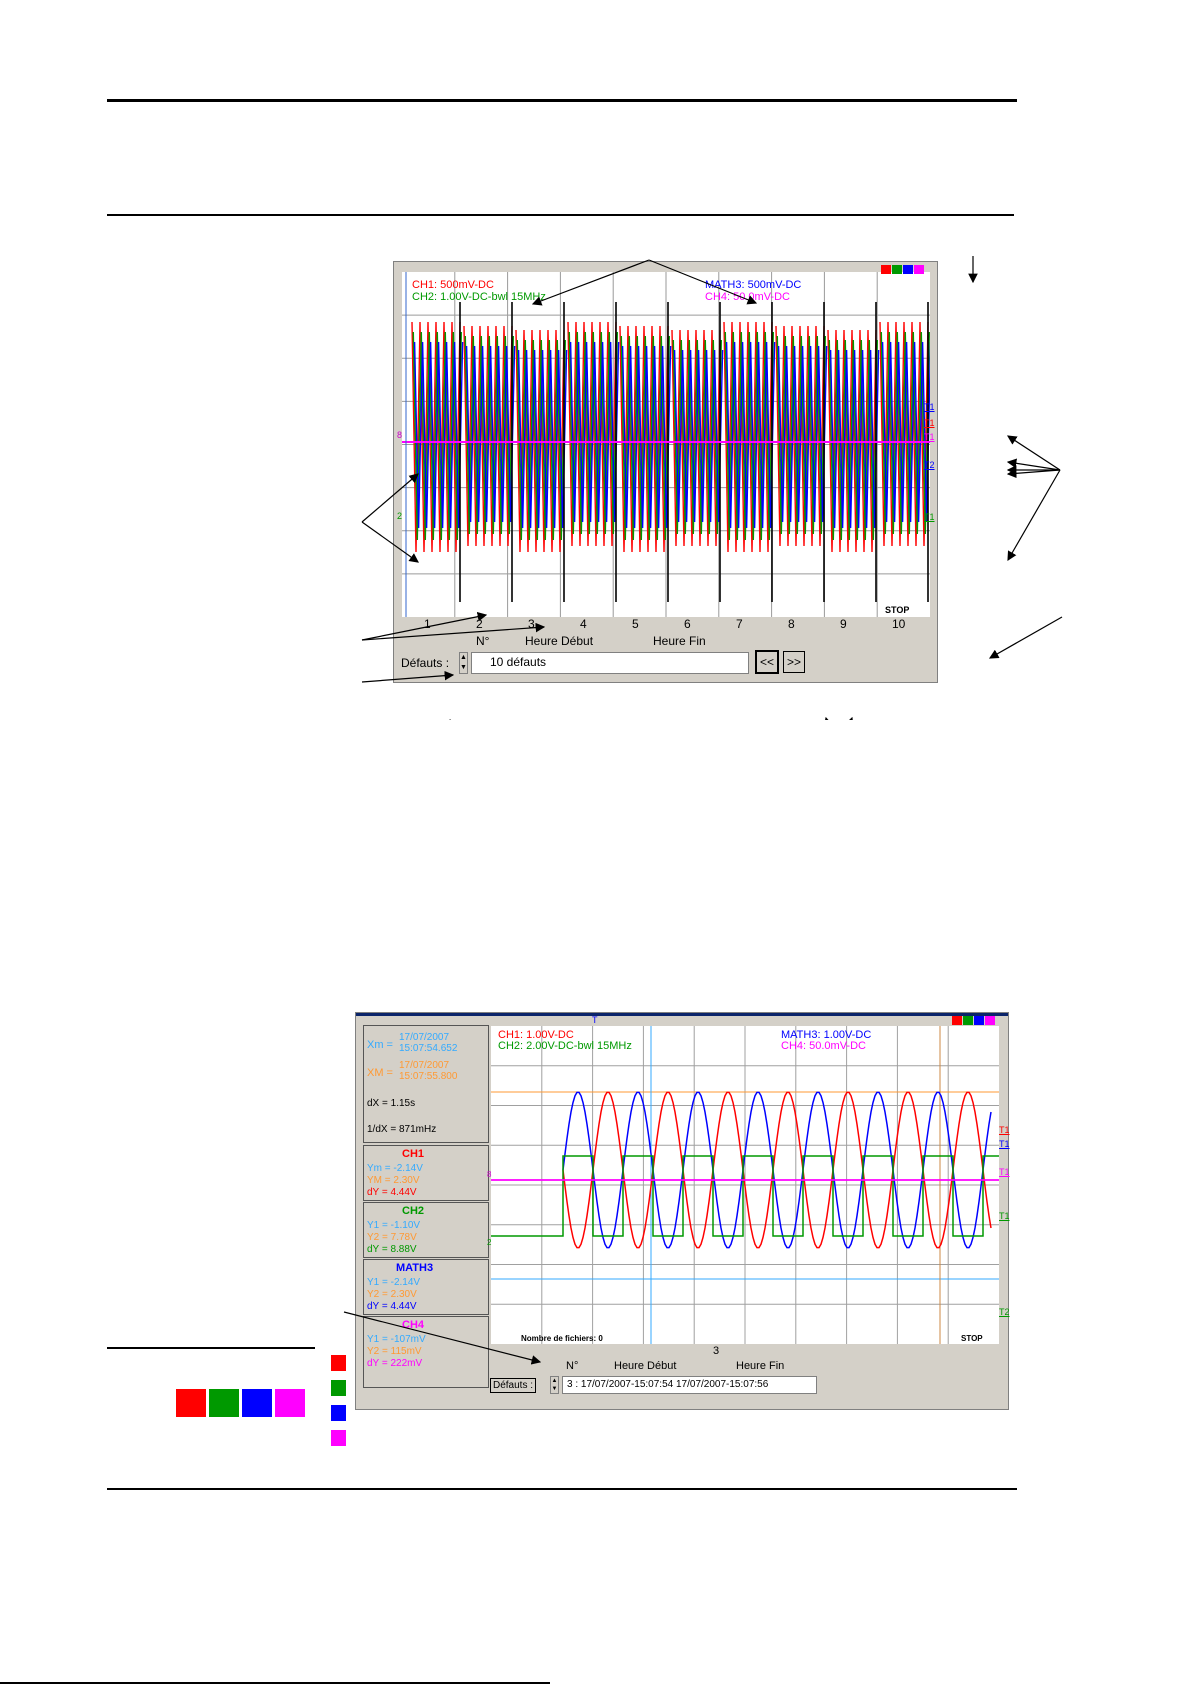 The width and height of the screenshot is (1191, 1685). I want to click on fault-number: 2, so click(479, 624).